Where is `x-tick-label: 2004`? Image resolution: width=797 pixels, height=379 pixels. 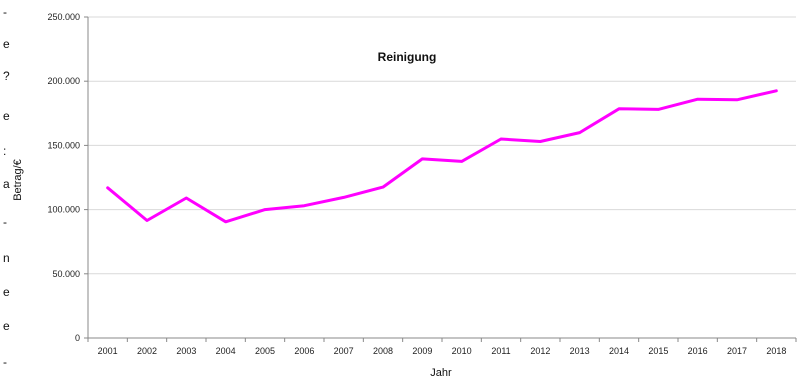
x-tick-label: 2004 is located at coordinates (226, 351).